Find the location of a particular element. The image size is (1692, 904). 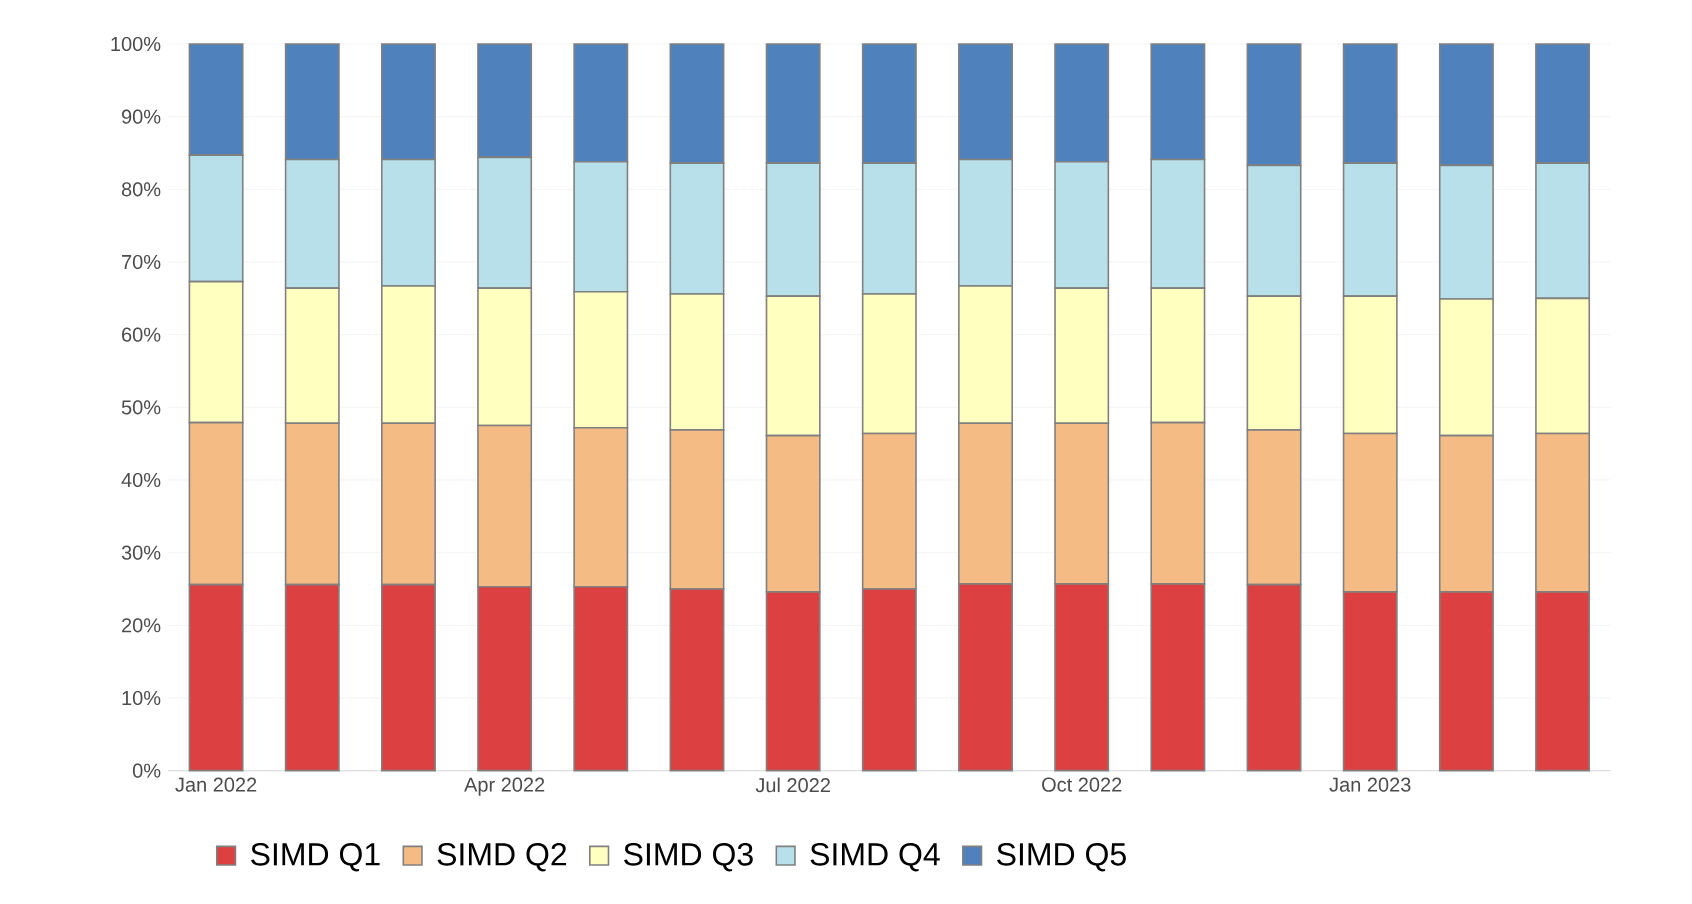

y-tick-label: 100% is located at coordinates (136, 44).